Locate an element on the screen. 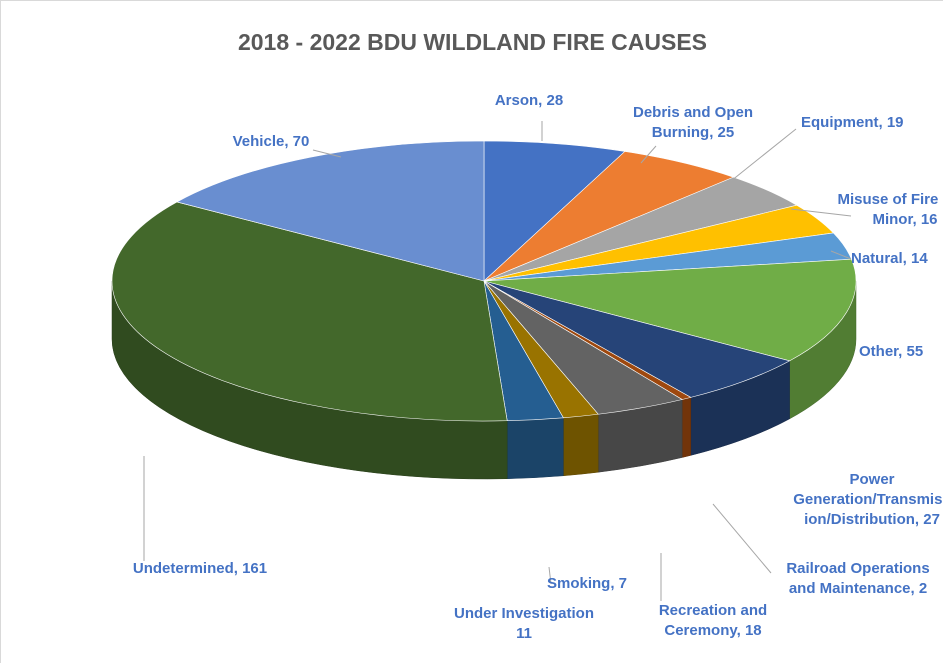  data-label: Misuse of Fire by aMinor, 16 is located at coordinates (890, 209).